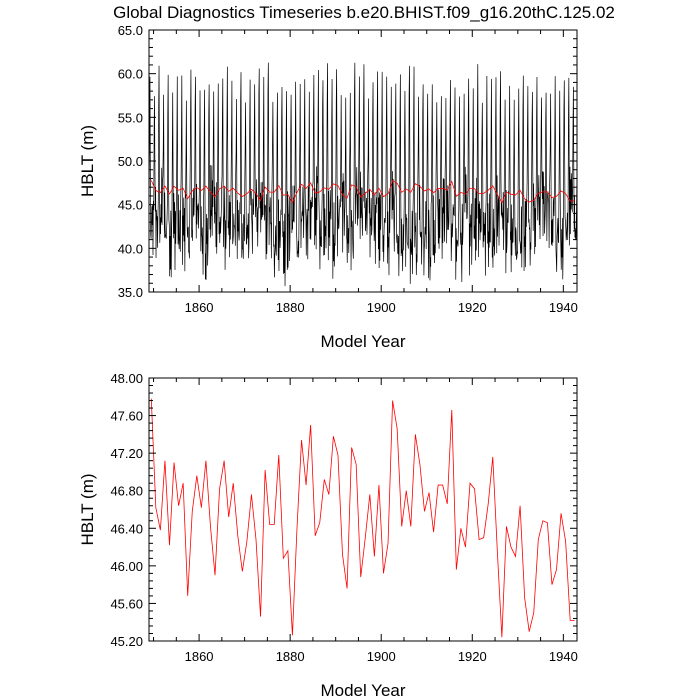 This screenshot has width=700, height=700. I want to click on y-tick-label: 45.20, so click(126, 641).